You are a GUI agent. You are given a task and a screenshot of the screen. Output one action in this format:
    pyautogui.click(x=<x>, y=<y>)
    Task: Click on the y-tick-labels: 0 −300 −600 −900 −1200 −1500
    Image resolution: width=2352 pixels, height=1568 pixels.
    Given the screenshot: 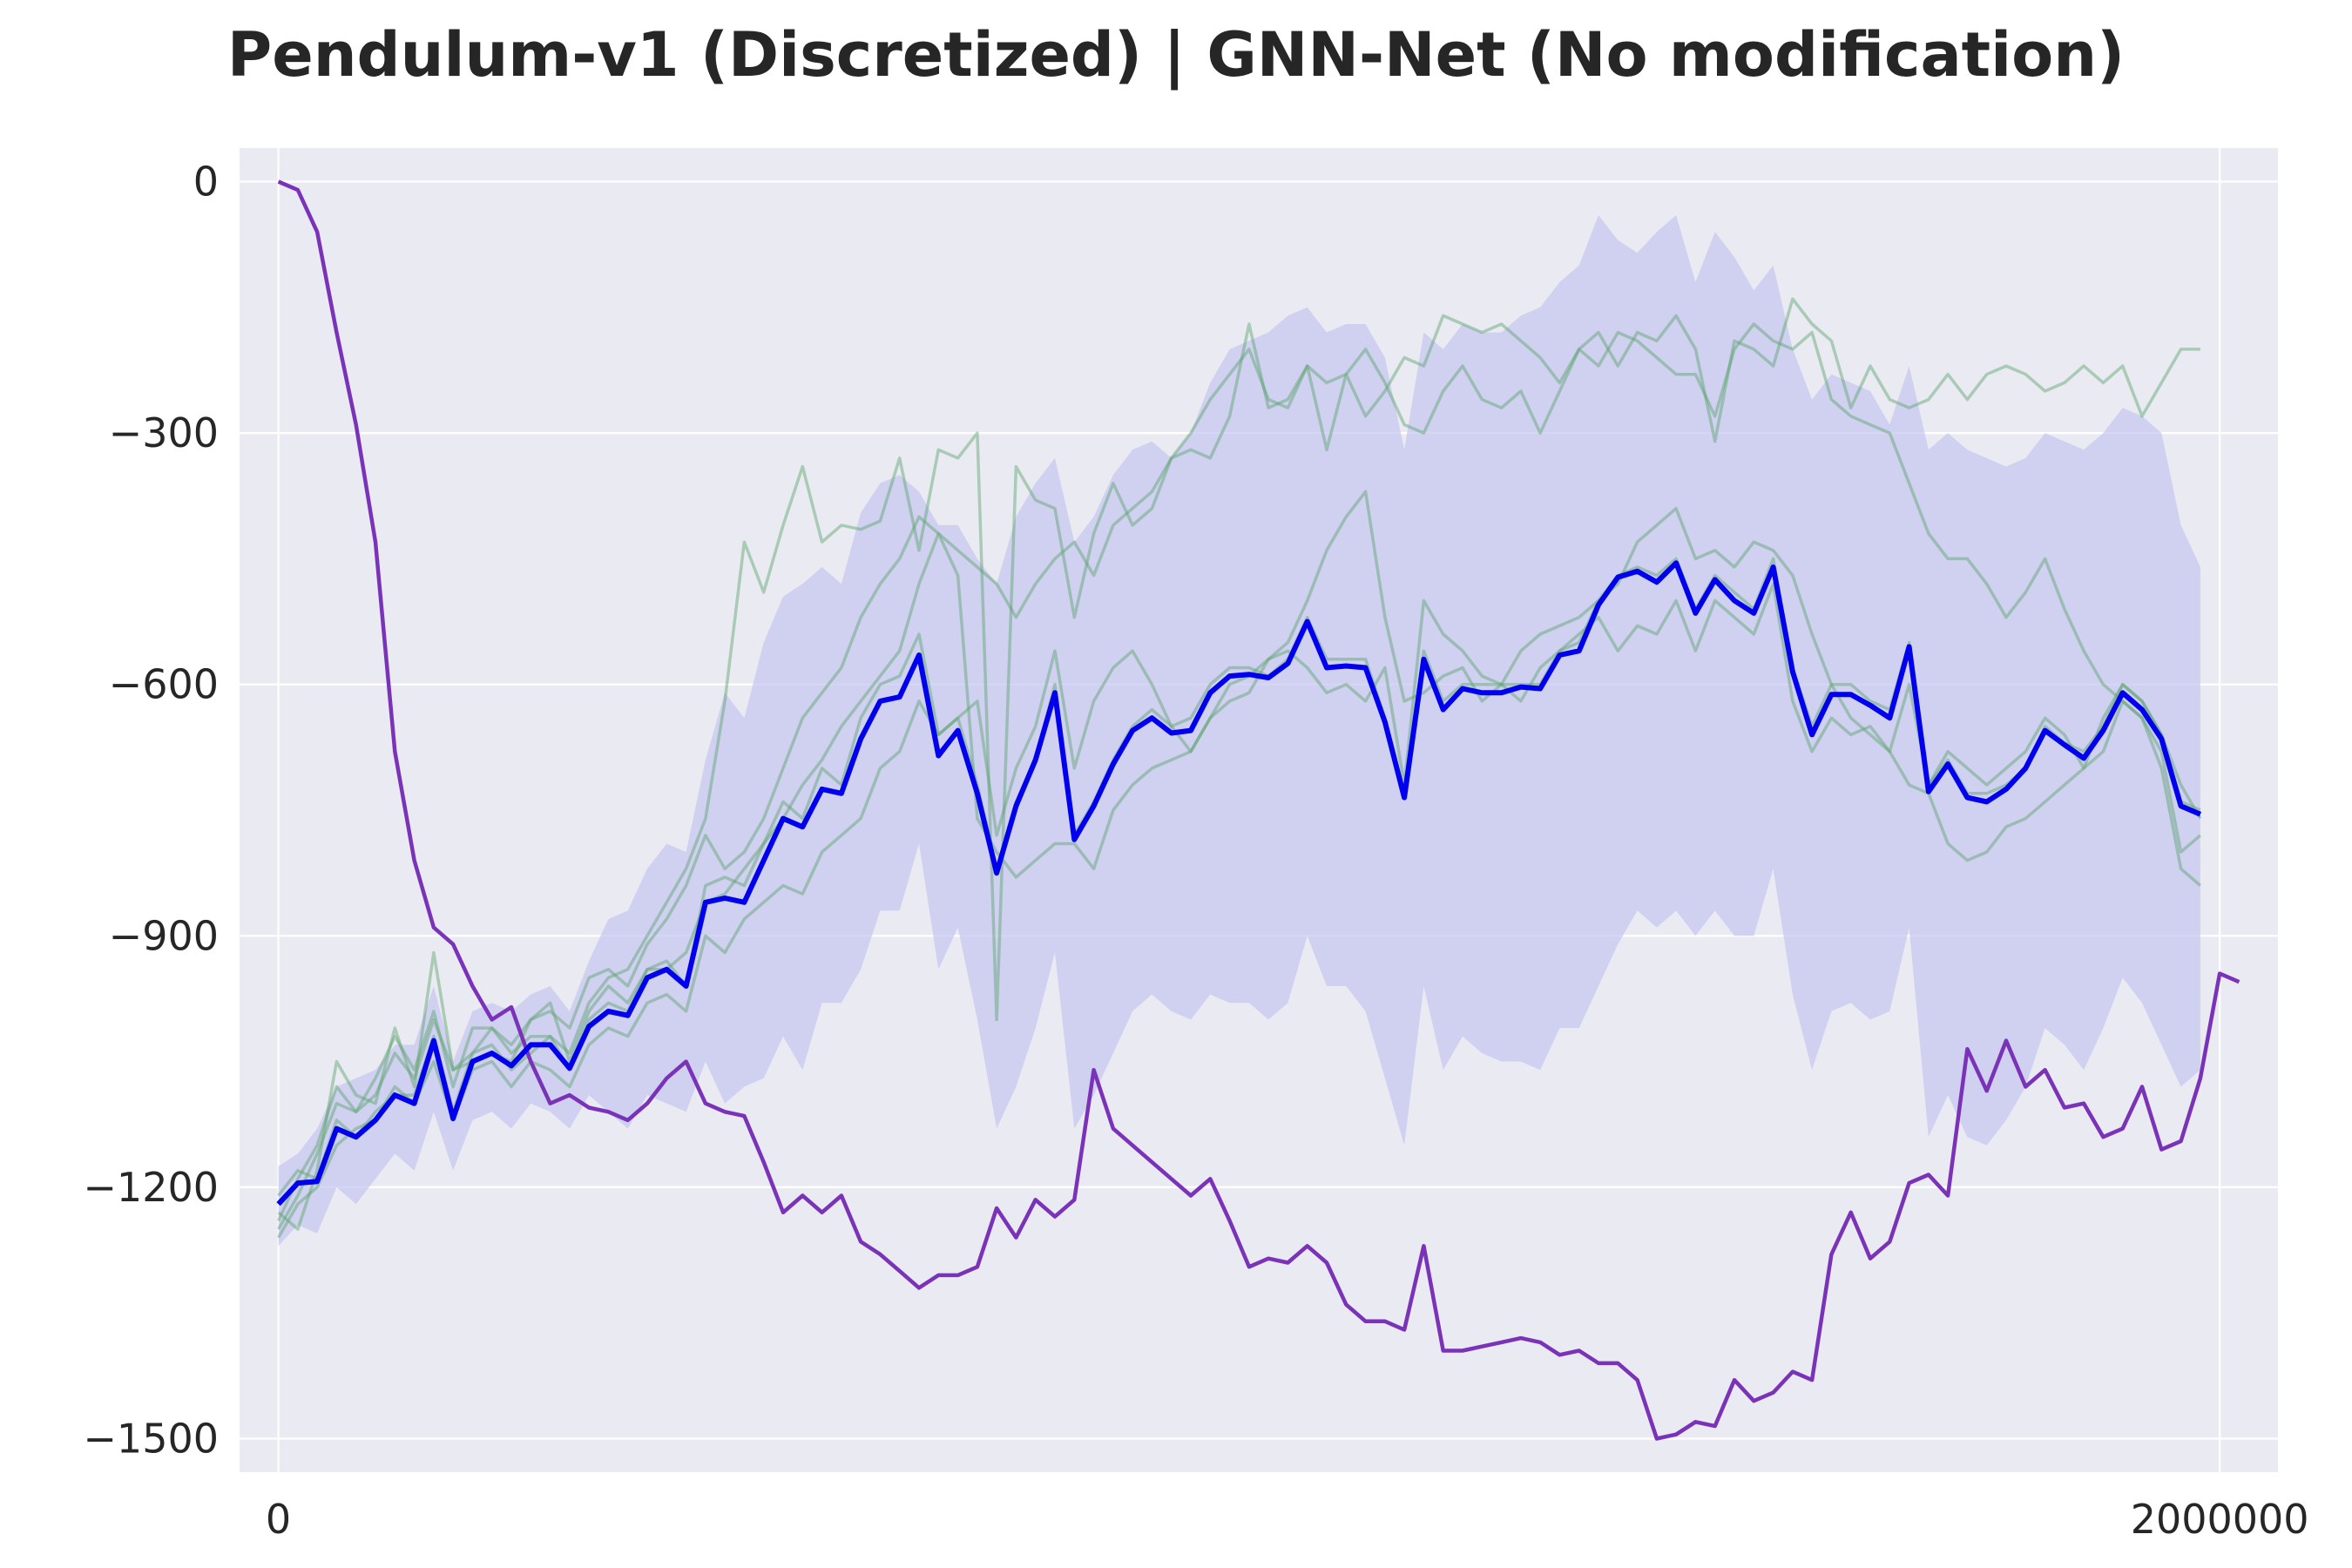 What is the action you would take?
    pyautogui.click(x=151, y=810)
    